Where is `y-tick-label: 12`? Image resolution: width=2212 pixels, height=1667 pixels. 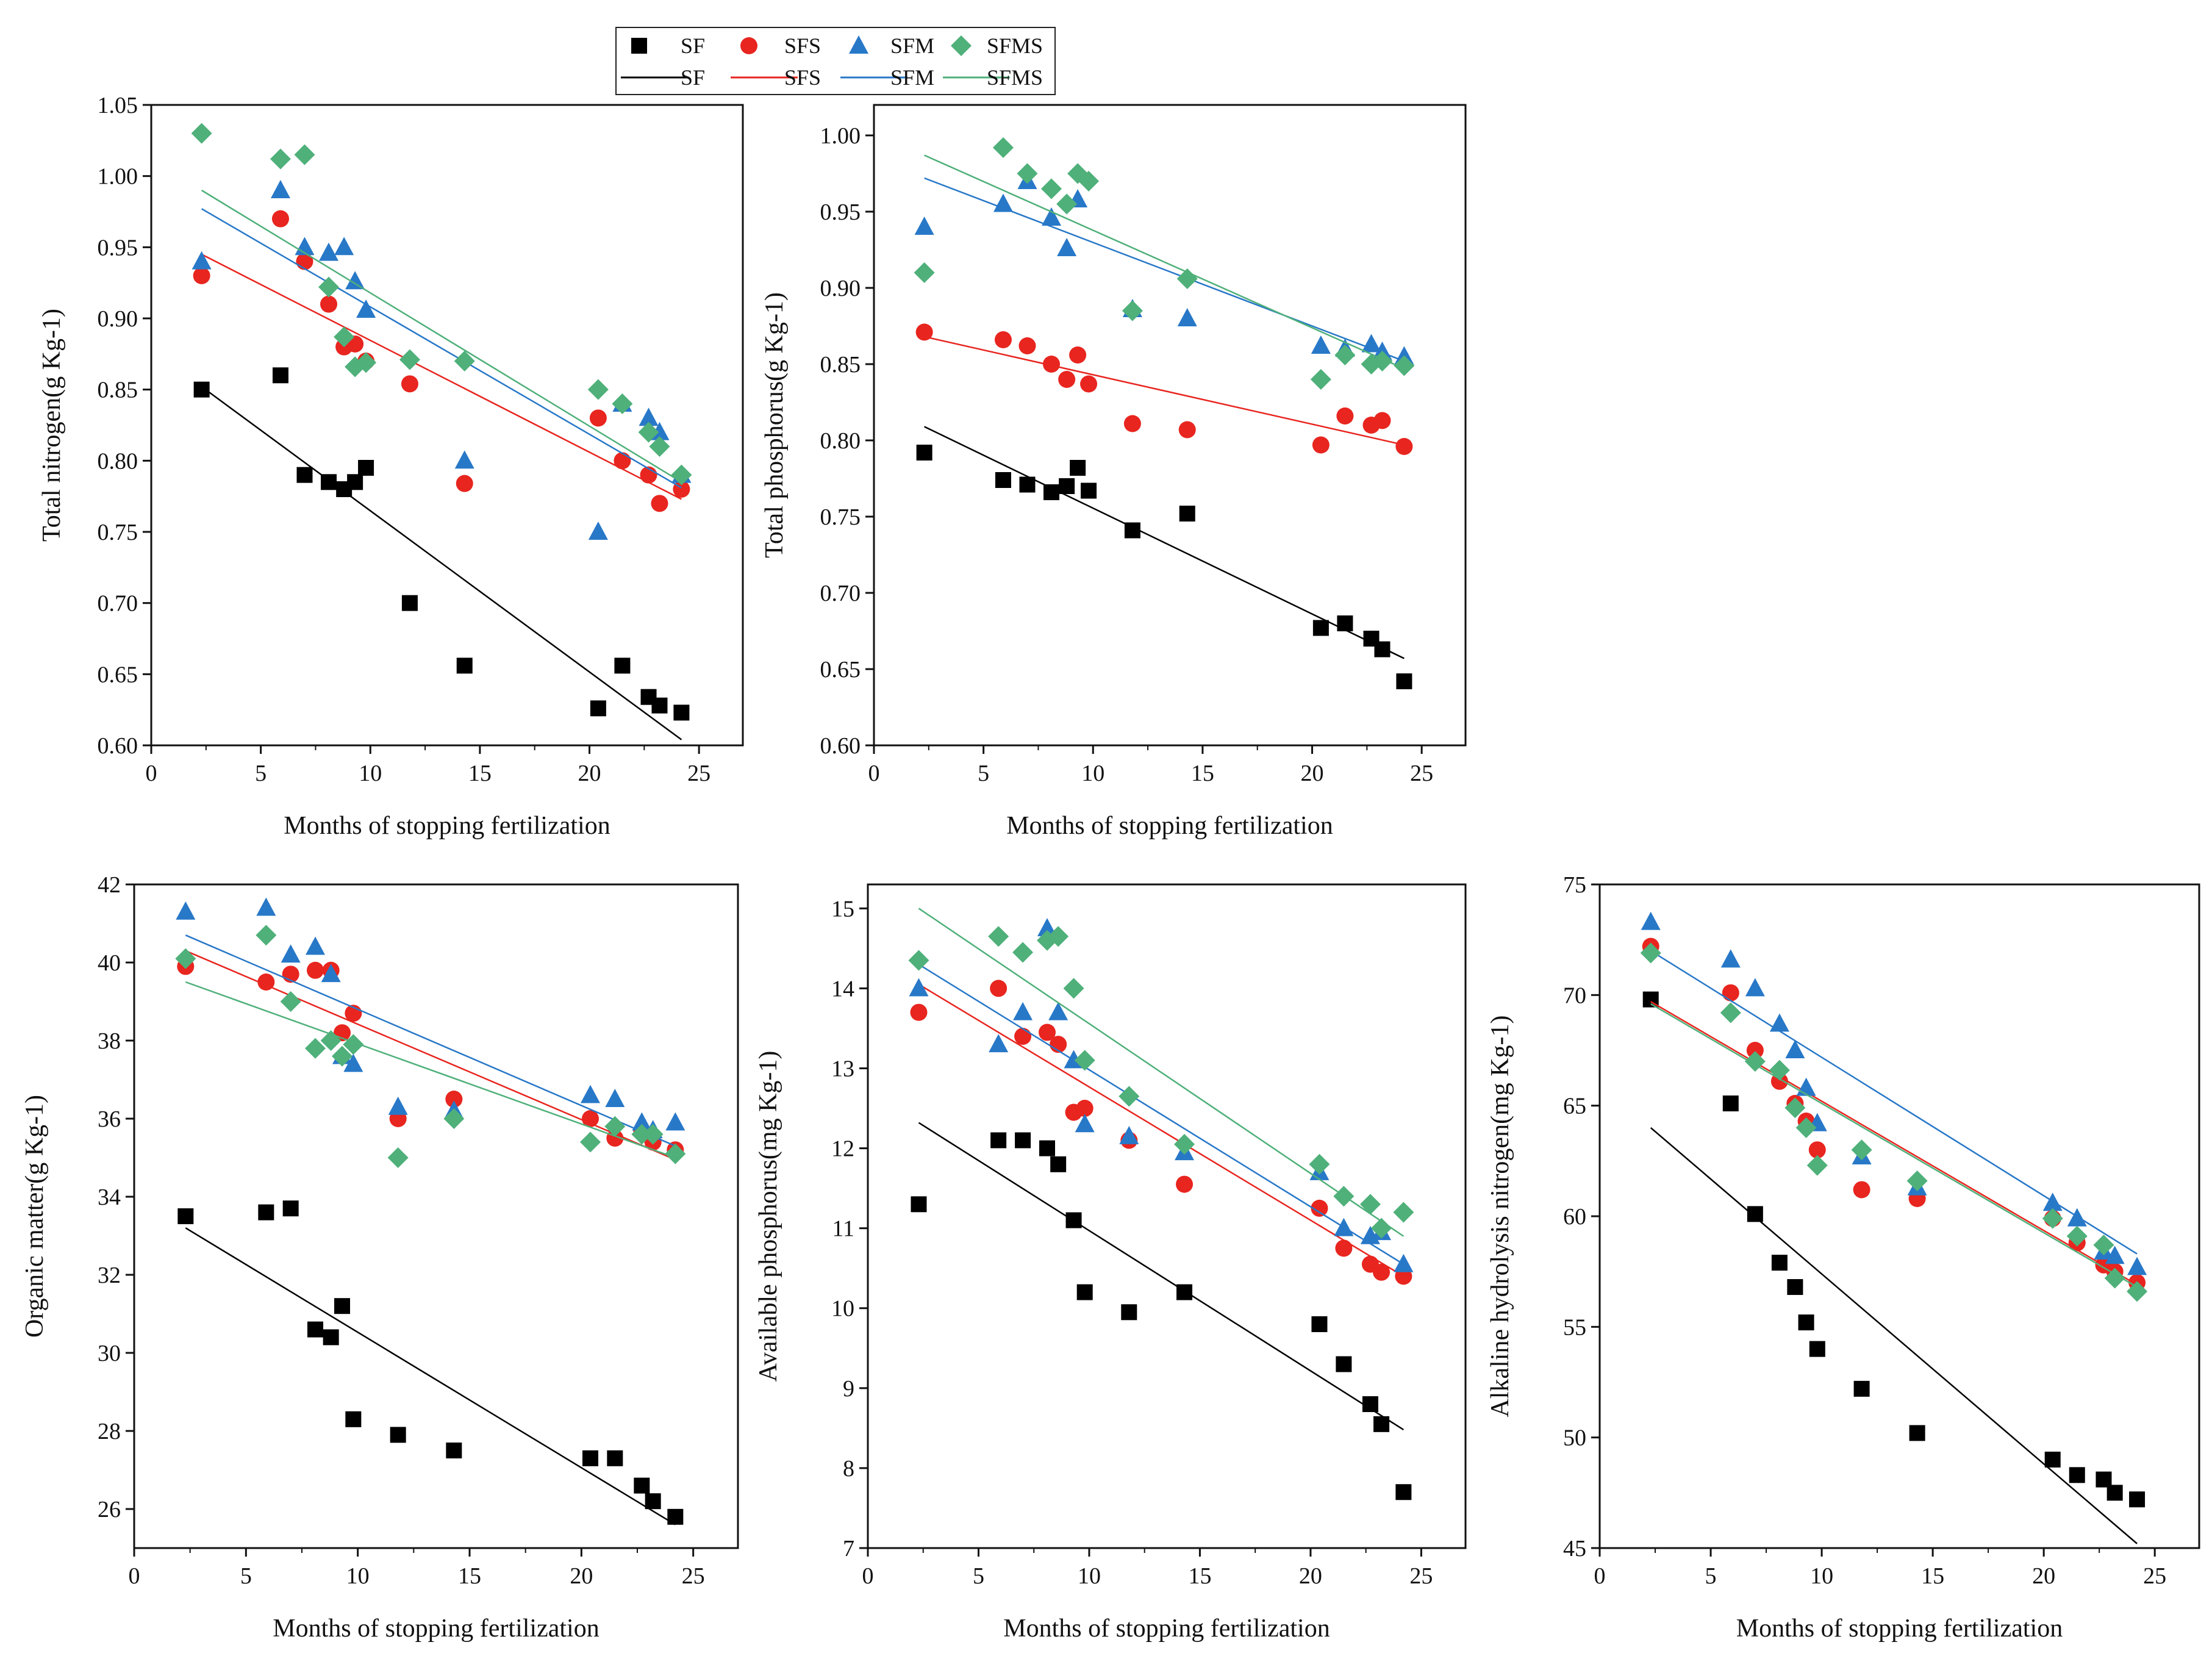
y-tick-label: 12 is located at coordinates (842, 1149).